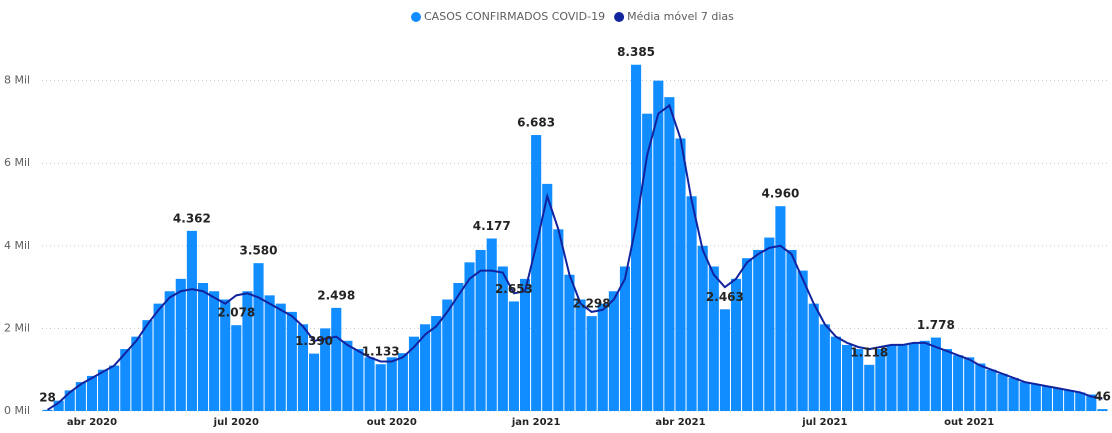 The width and height of the screenshot is (1112, 433). What do you see at coordinates (47, 397) in the screenshot?
I see `data-label: 28` at bounding box center [47, 397].